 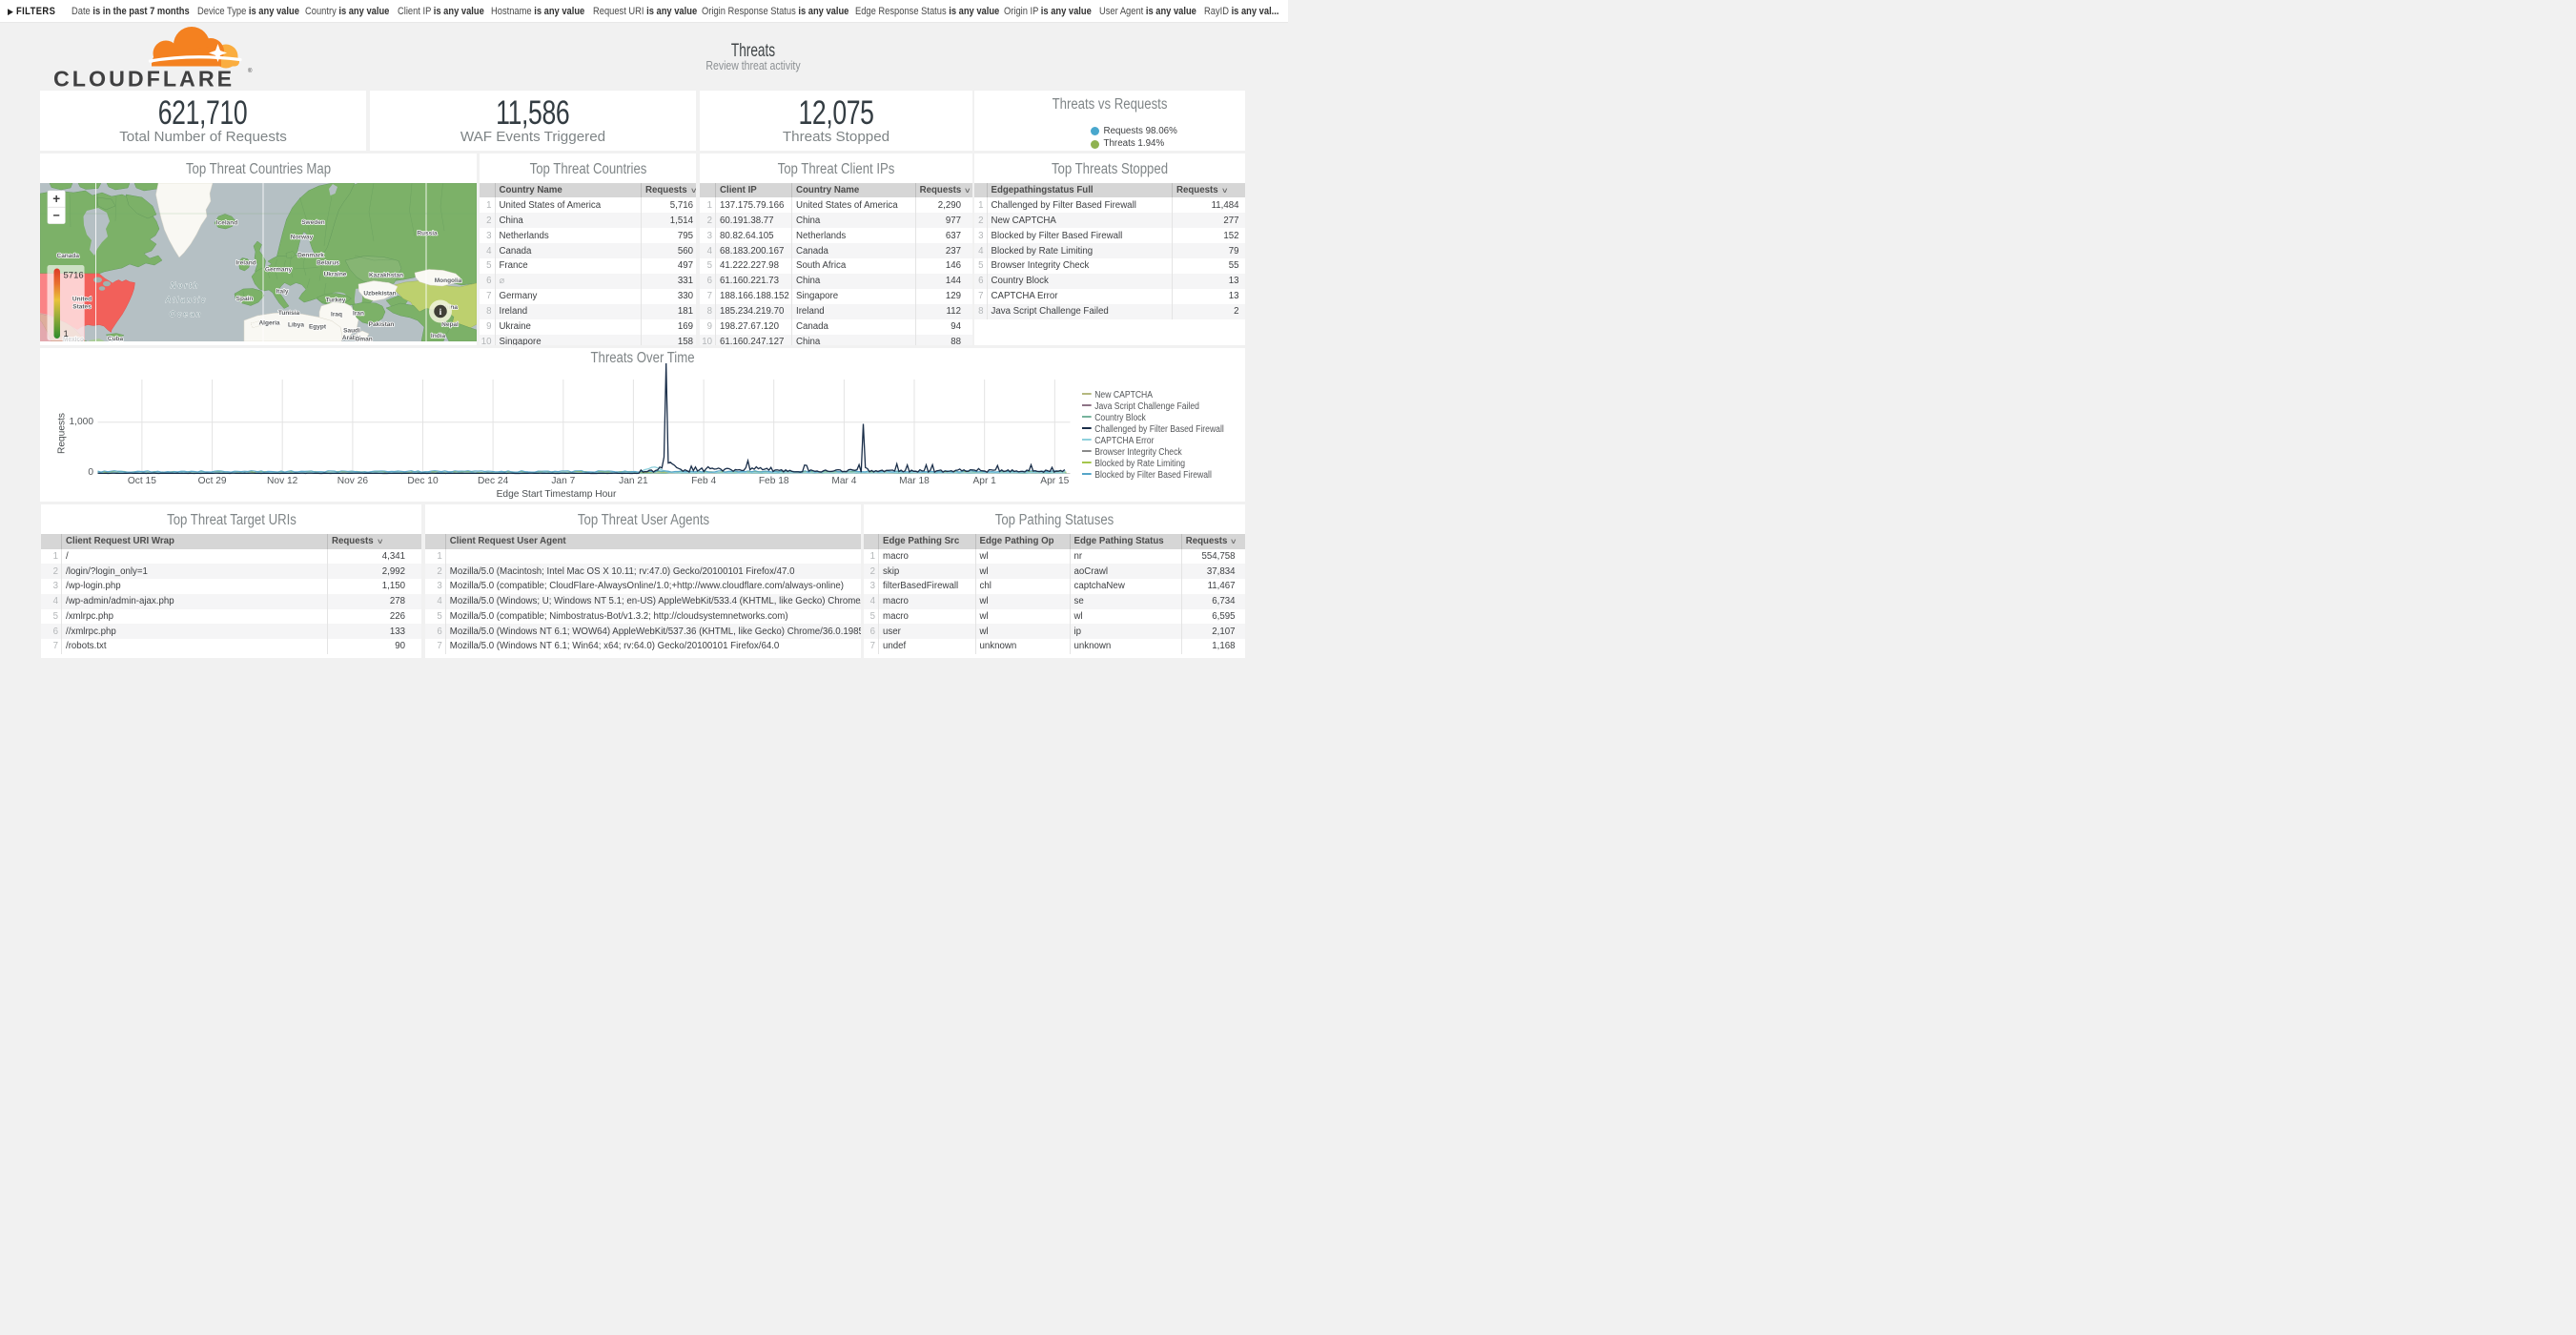 What do you see at coordinates (449, 280) in the screenshot?
I see `svg-text: Mongolia` at bounding box center [449, 280].